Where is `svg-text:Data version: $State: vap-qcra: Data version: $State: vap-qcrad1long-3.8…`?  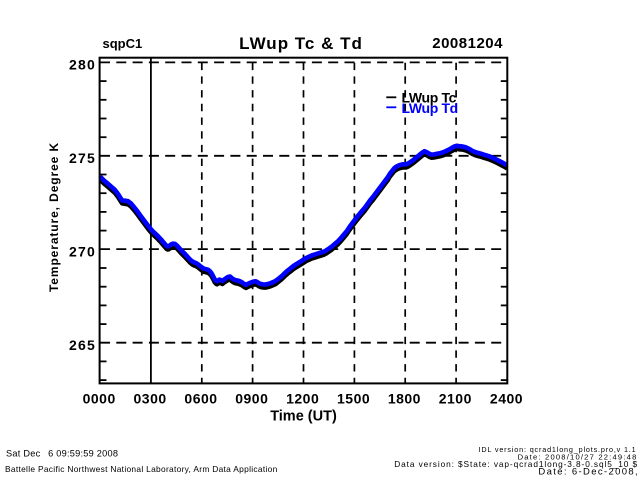 svg-text:Data version: $State: vap-qcra: Data version: $State: vap-qcrad1long-3.8… is located at coordinates (516, 464).